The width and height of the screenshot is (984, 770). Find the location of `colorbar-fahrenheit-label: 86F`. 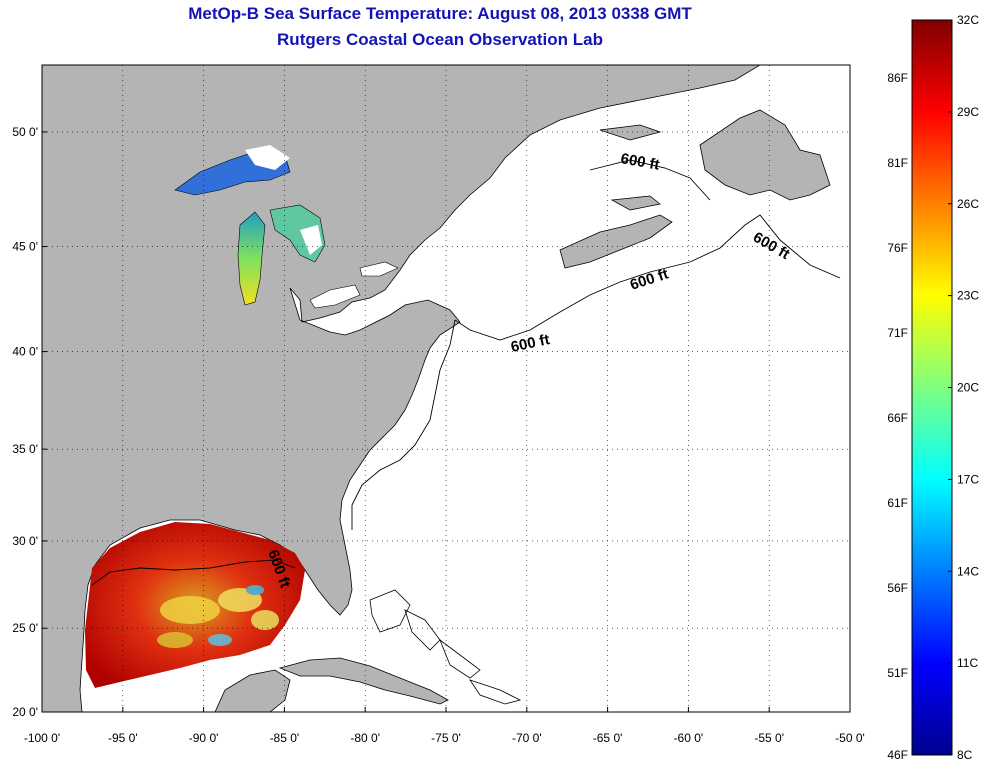

colorbar-fahrenheit-label: 86F is located at coordinates (897, 78).